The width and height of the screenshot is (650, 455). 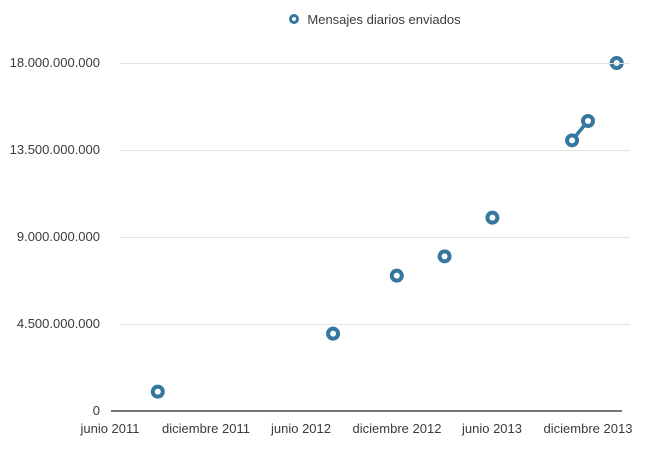 What do you see at coordinates (54, 62) in the screenshot?
I see `y-axis-tick-label: 18.000.000.000` at bounding box center [54, 62].